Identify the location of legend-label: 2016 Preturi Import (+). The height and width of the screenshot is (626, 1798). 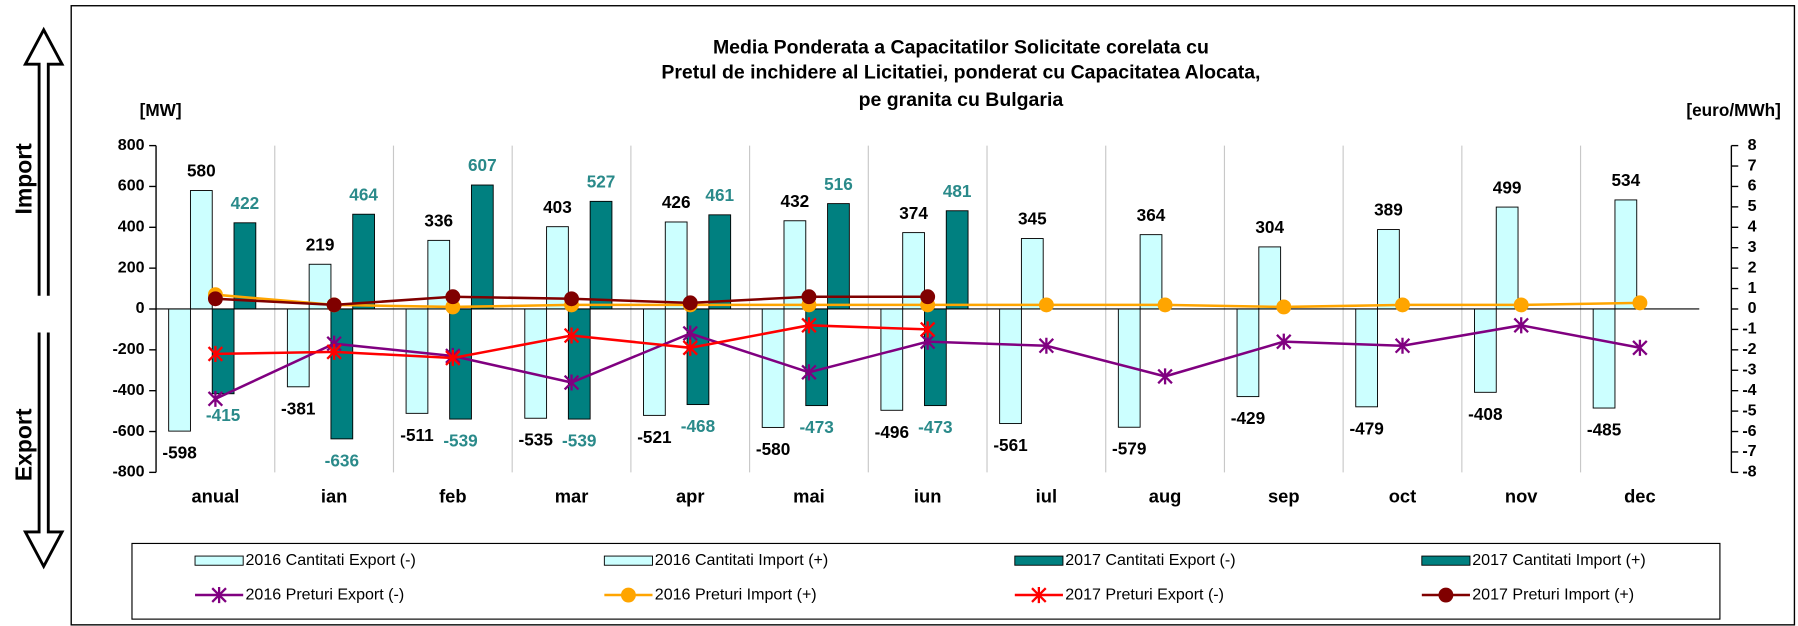
(736, 594).